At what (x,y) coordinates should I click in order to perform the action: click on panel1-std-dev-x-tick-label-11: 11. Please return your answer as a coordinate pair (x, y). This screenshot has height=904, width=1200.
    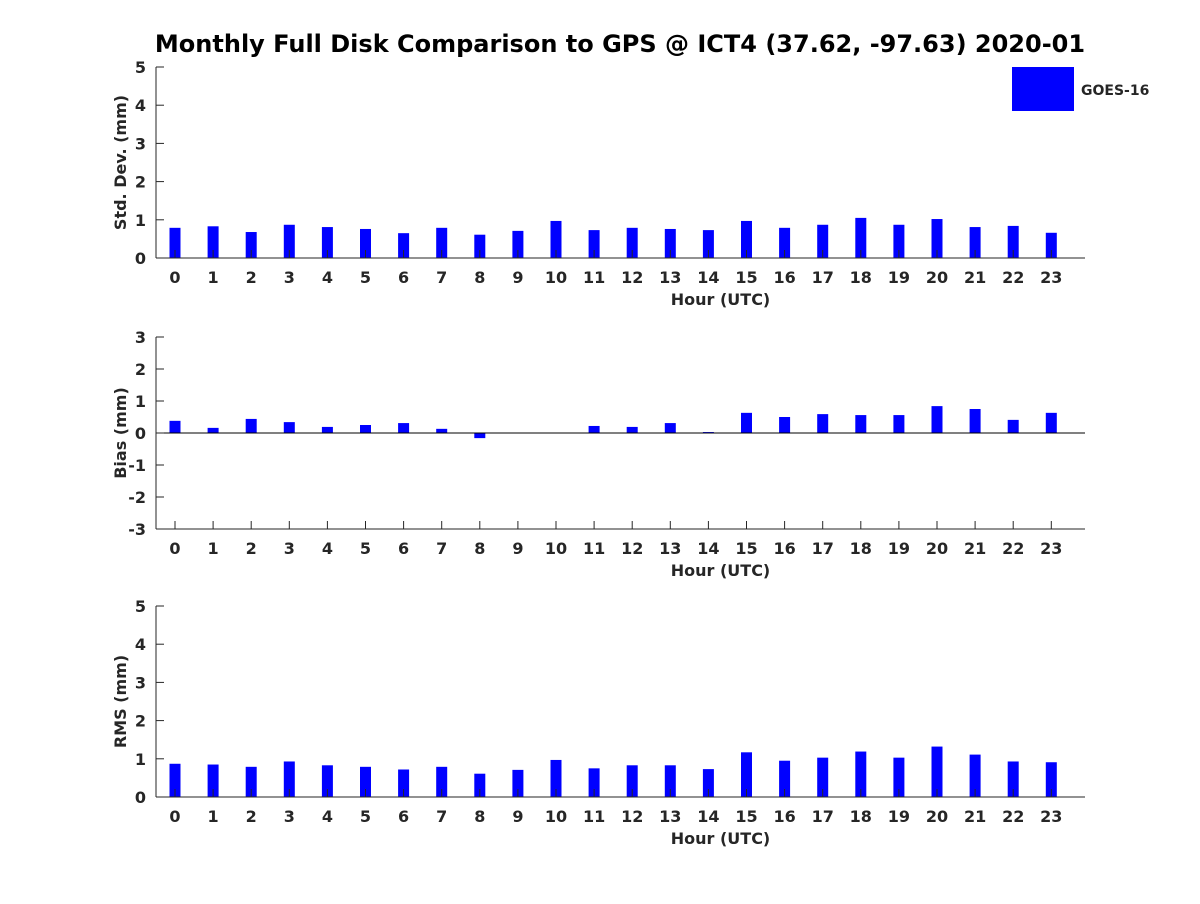
    Looking at the image, I should click on (594, 277).